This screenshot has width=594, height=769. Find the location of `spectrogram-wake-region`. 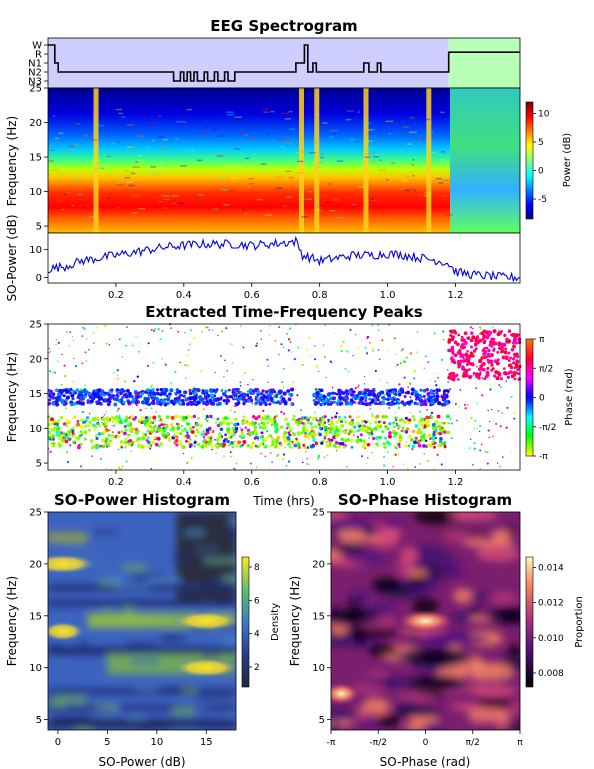

spectrogram-wake-region is located at coordinates (485, 160).